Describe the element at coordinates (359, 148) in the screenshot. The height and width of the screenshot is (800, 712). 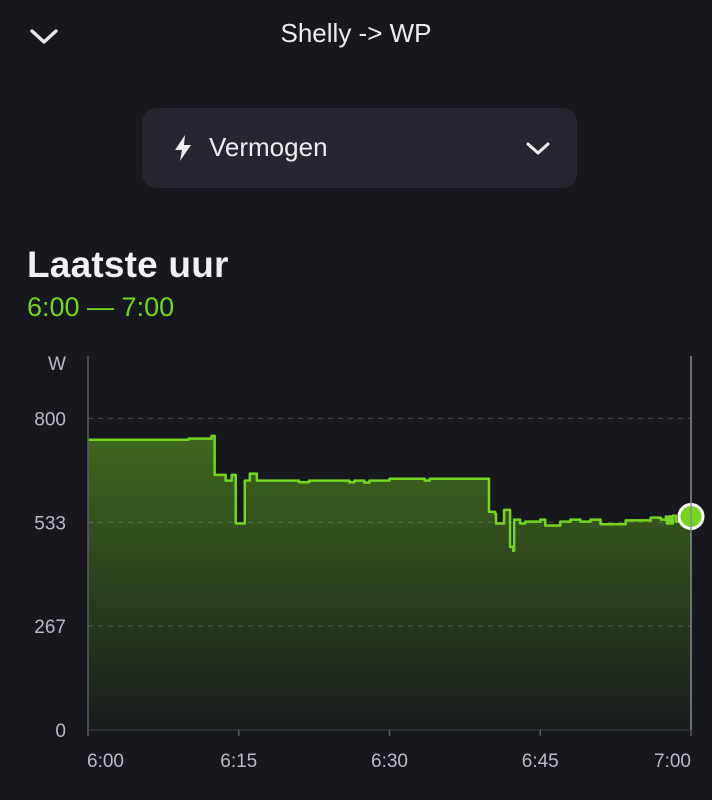
I see `metric-selector: Vermogen` at that location.